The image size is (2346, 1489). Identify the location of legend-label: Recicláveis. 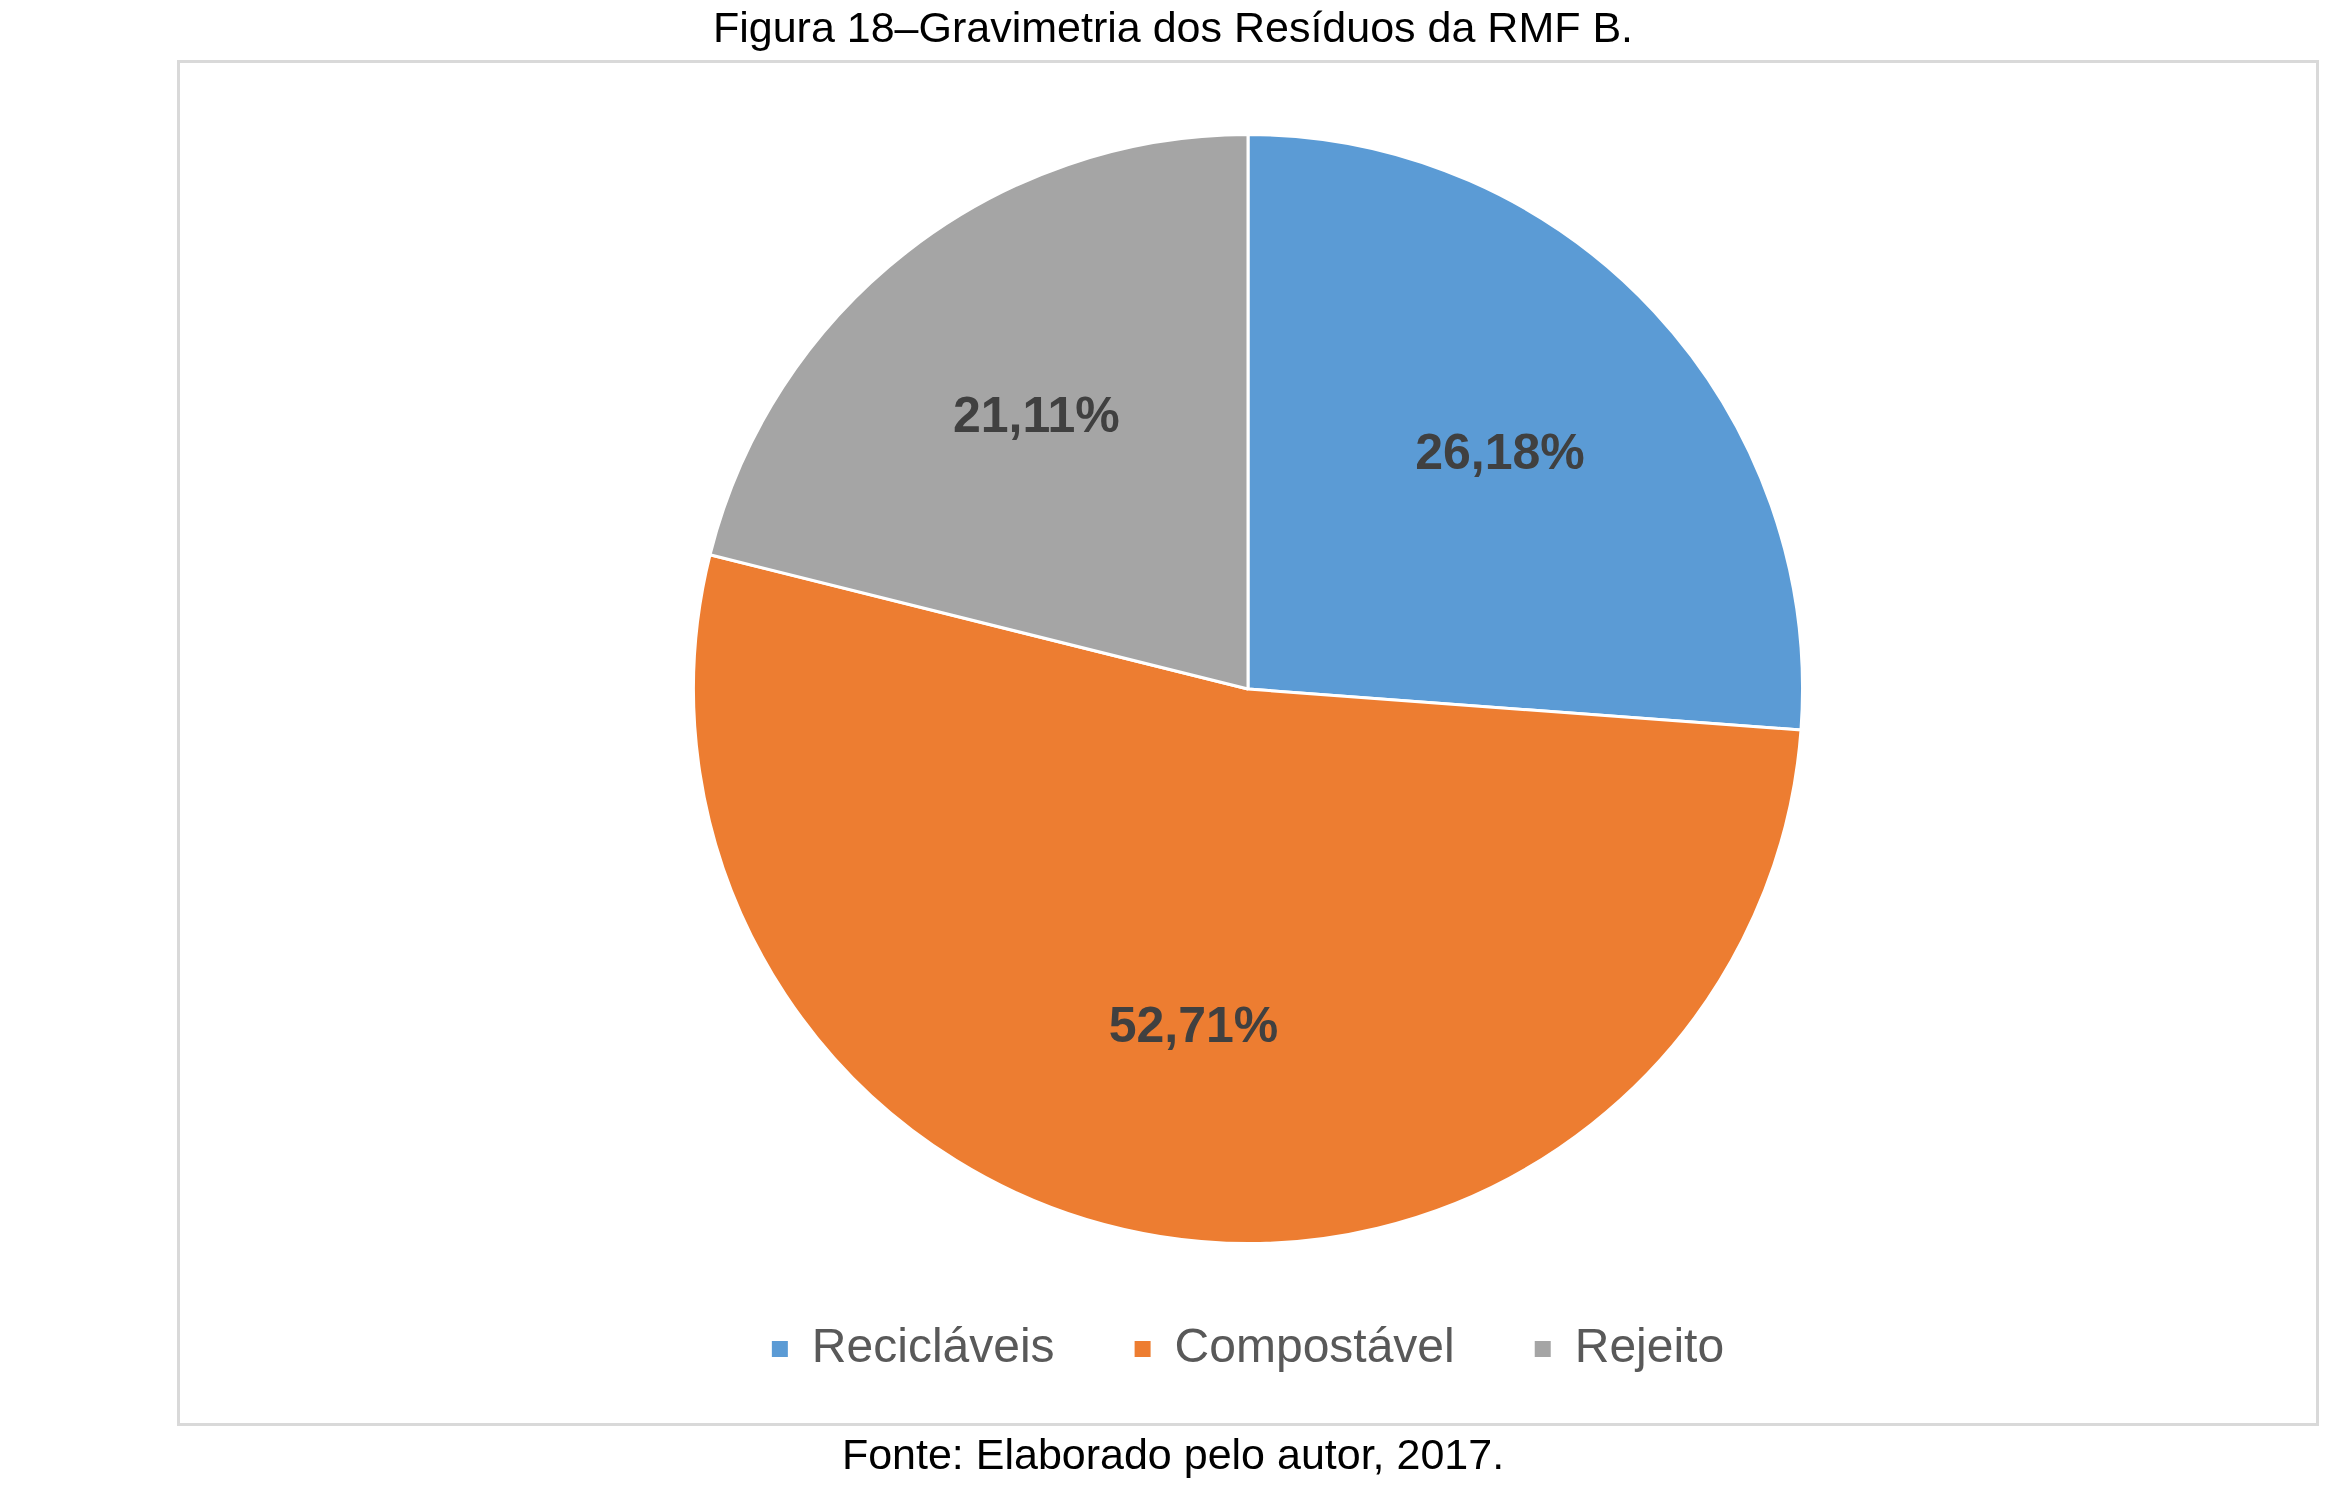
(933, 1346).